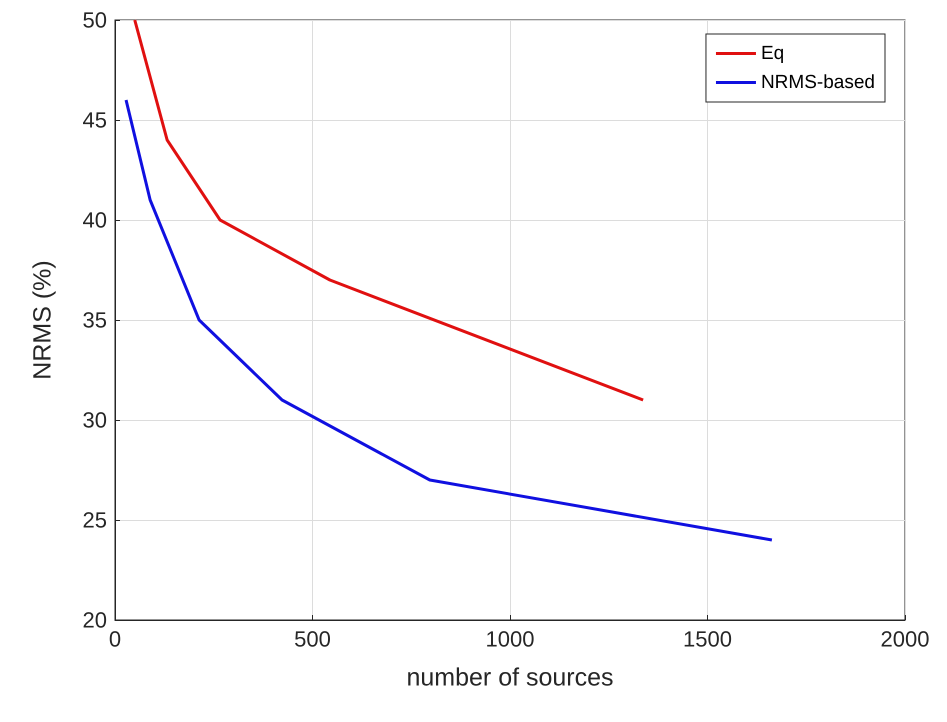  I want to click on y-tick-label: 45, so click(94, 120).